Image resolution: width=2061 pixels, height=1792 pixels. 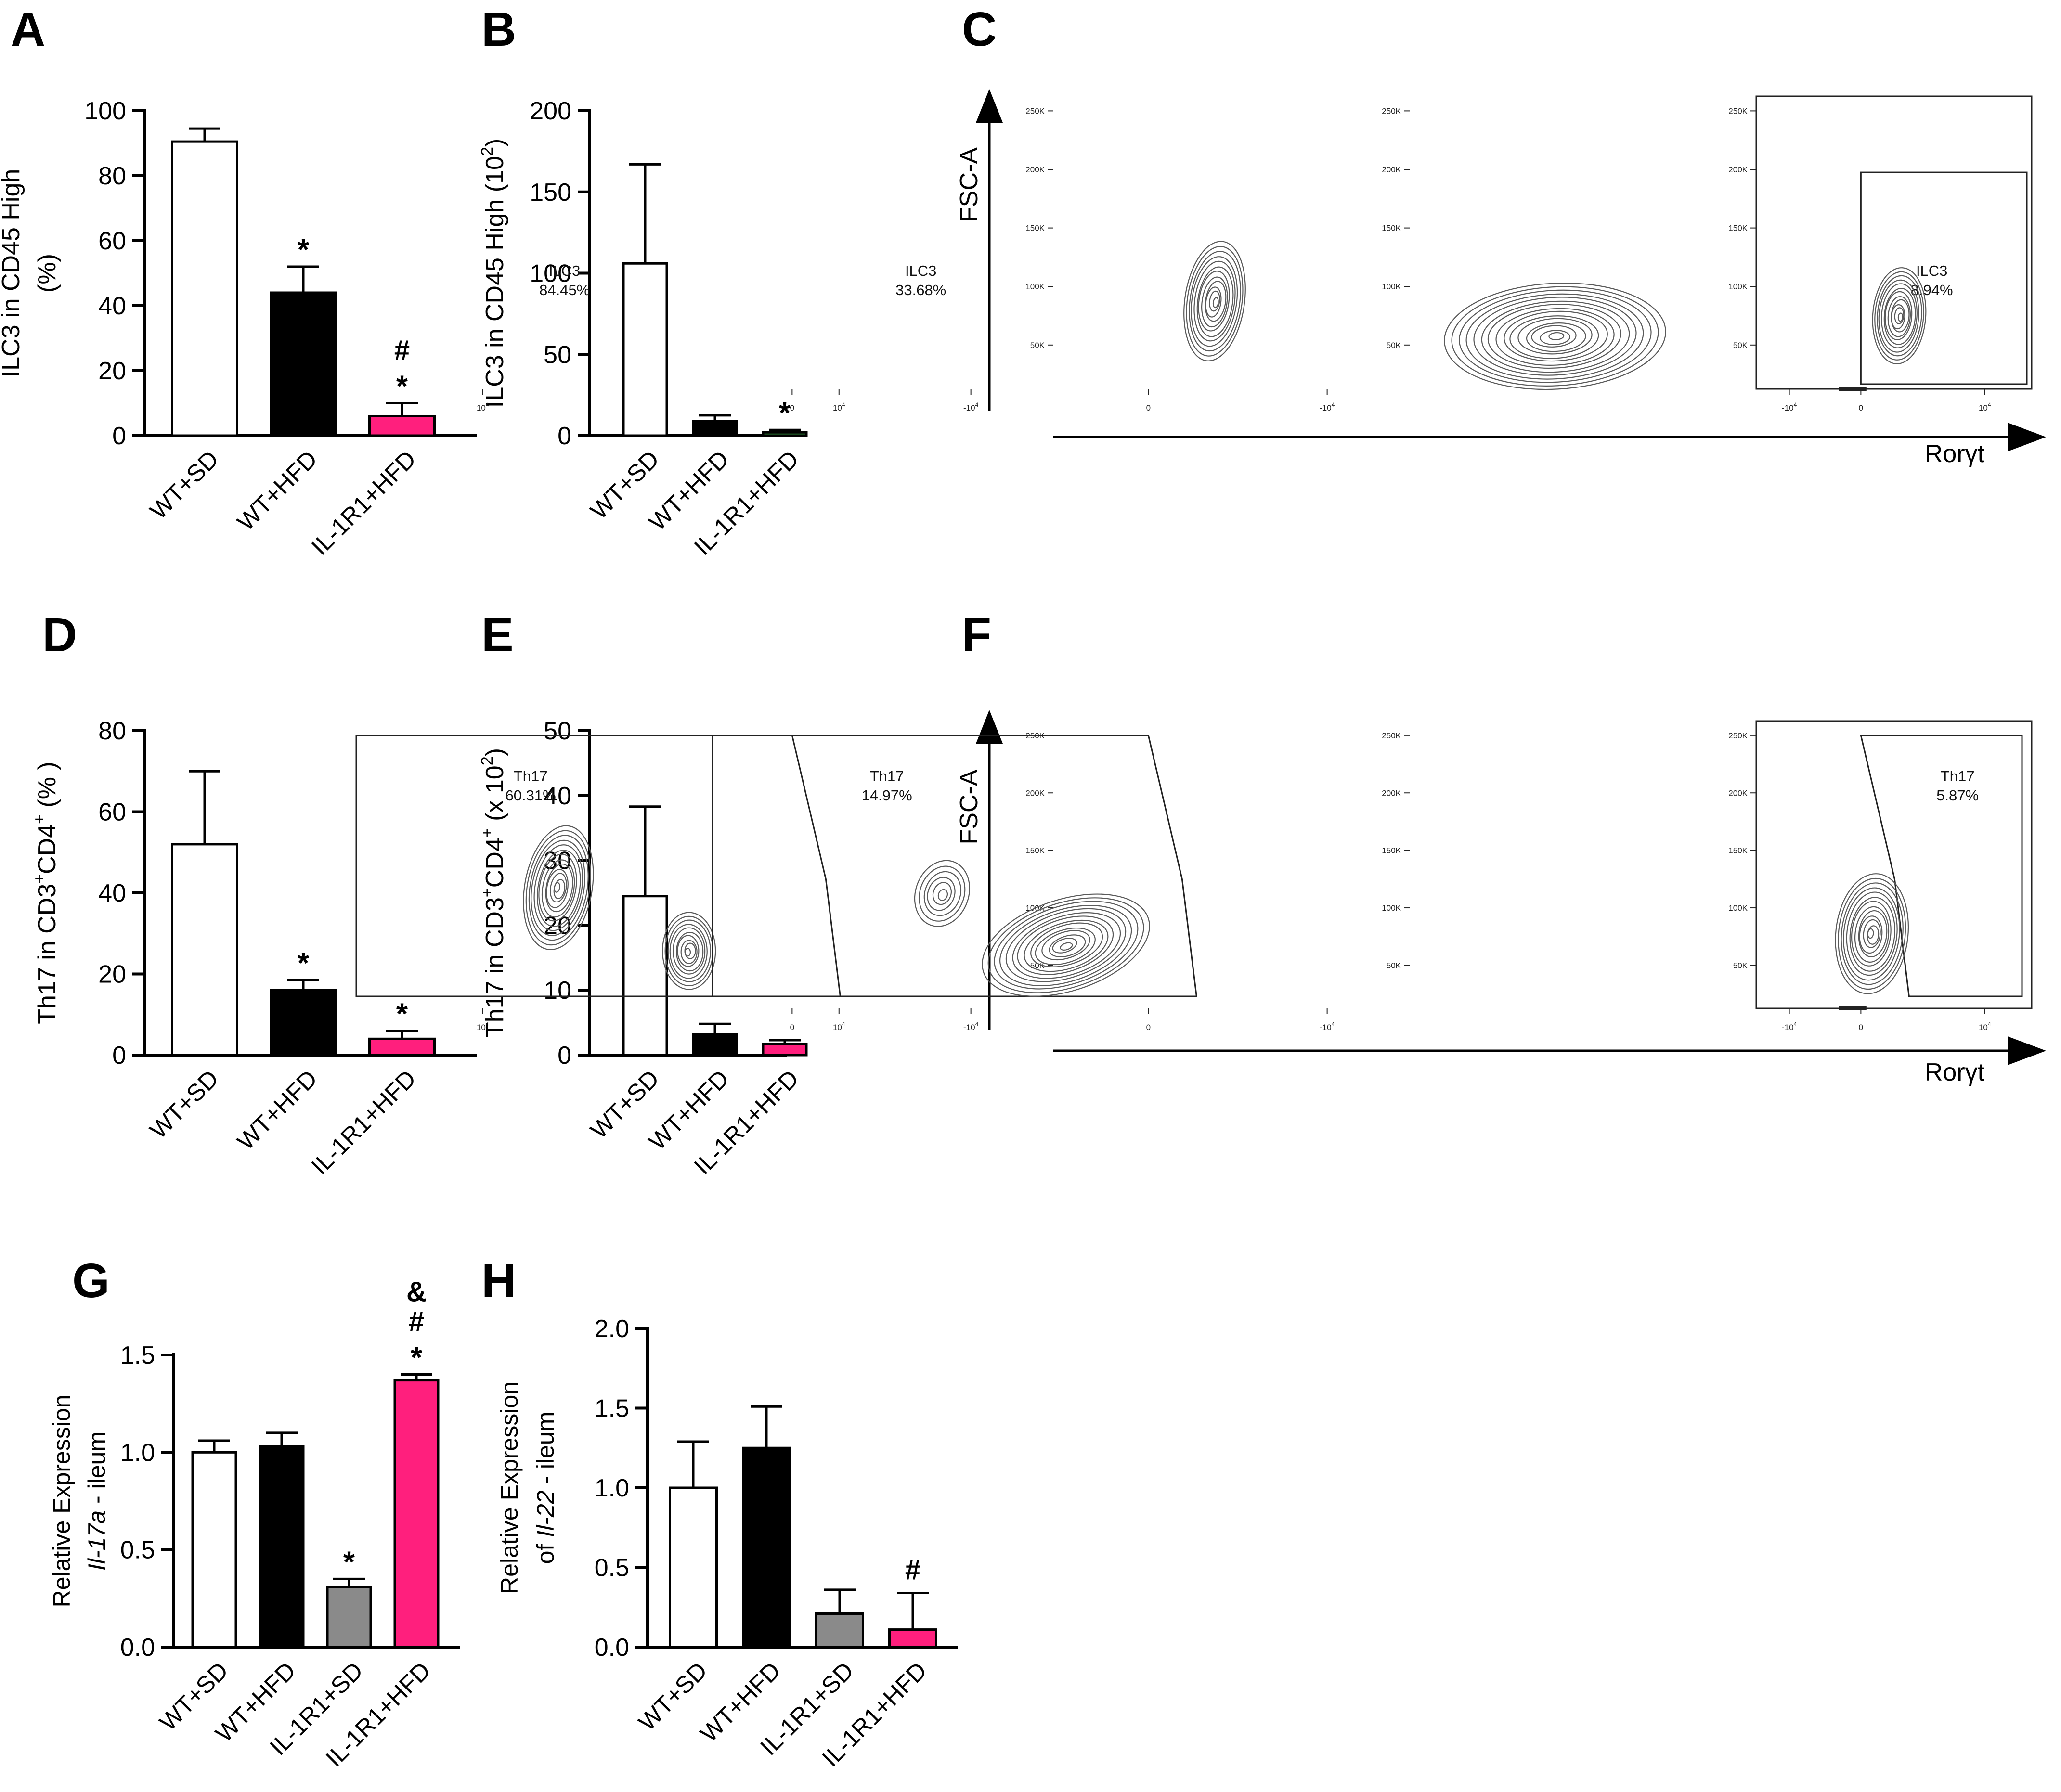 I want to click on significance-marker: *, so click(x=402, y=387).